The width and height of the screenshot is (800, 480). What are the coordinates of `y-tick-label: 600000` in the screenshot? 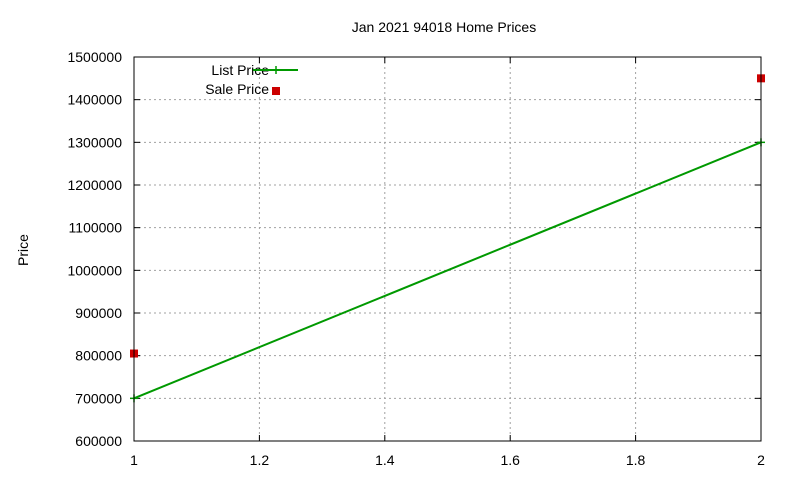 It's located at (98, 441).